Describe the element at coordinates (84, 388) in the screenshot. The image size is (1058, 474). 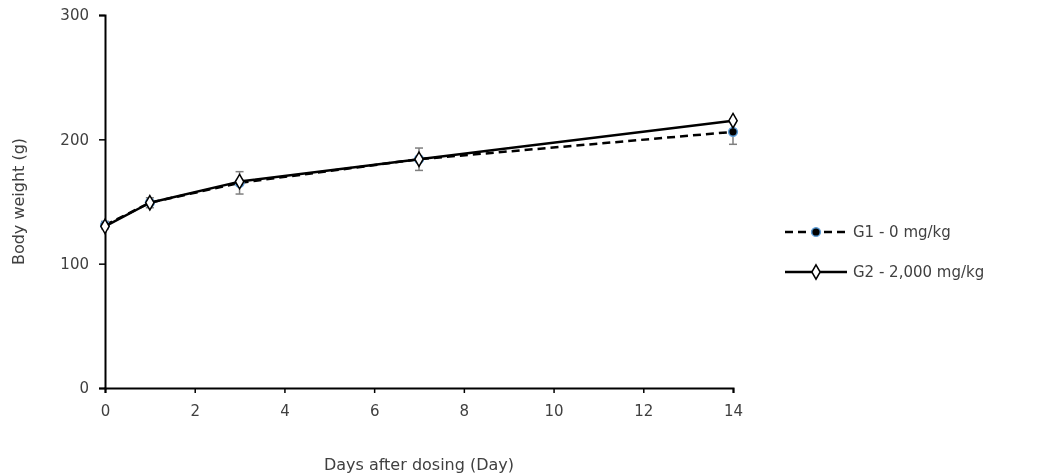
I see `y-tick-label: 0` at that location.